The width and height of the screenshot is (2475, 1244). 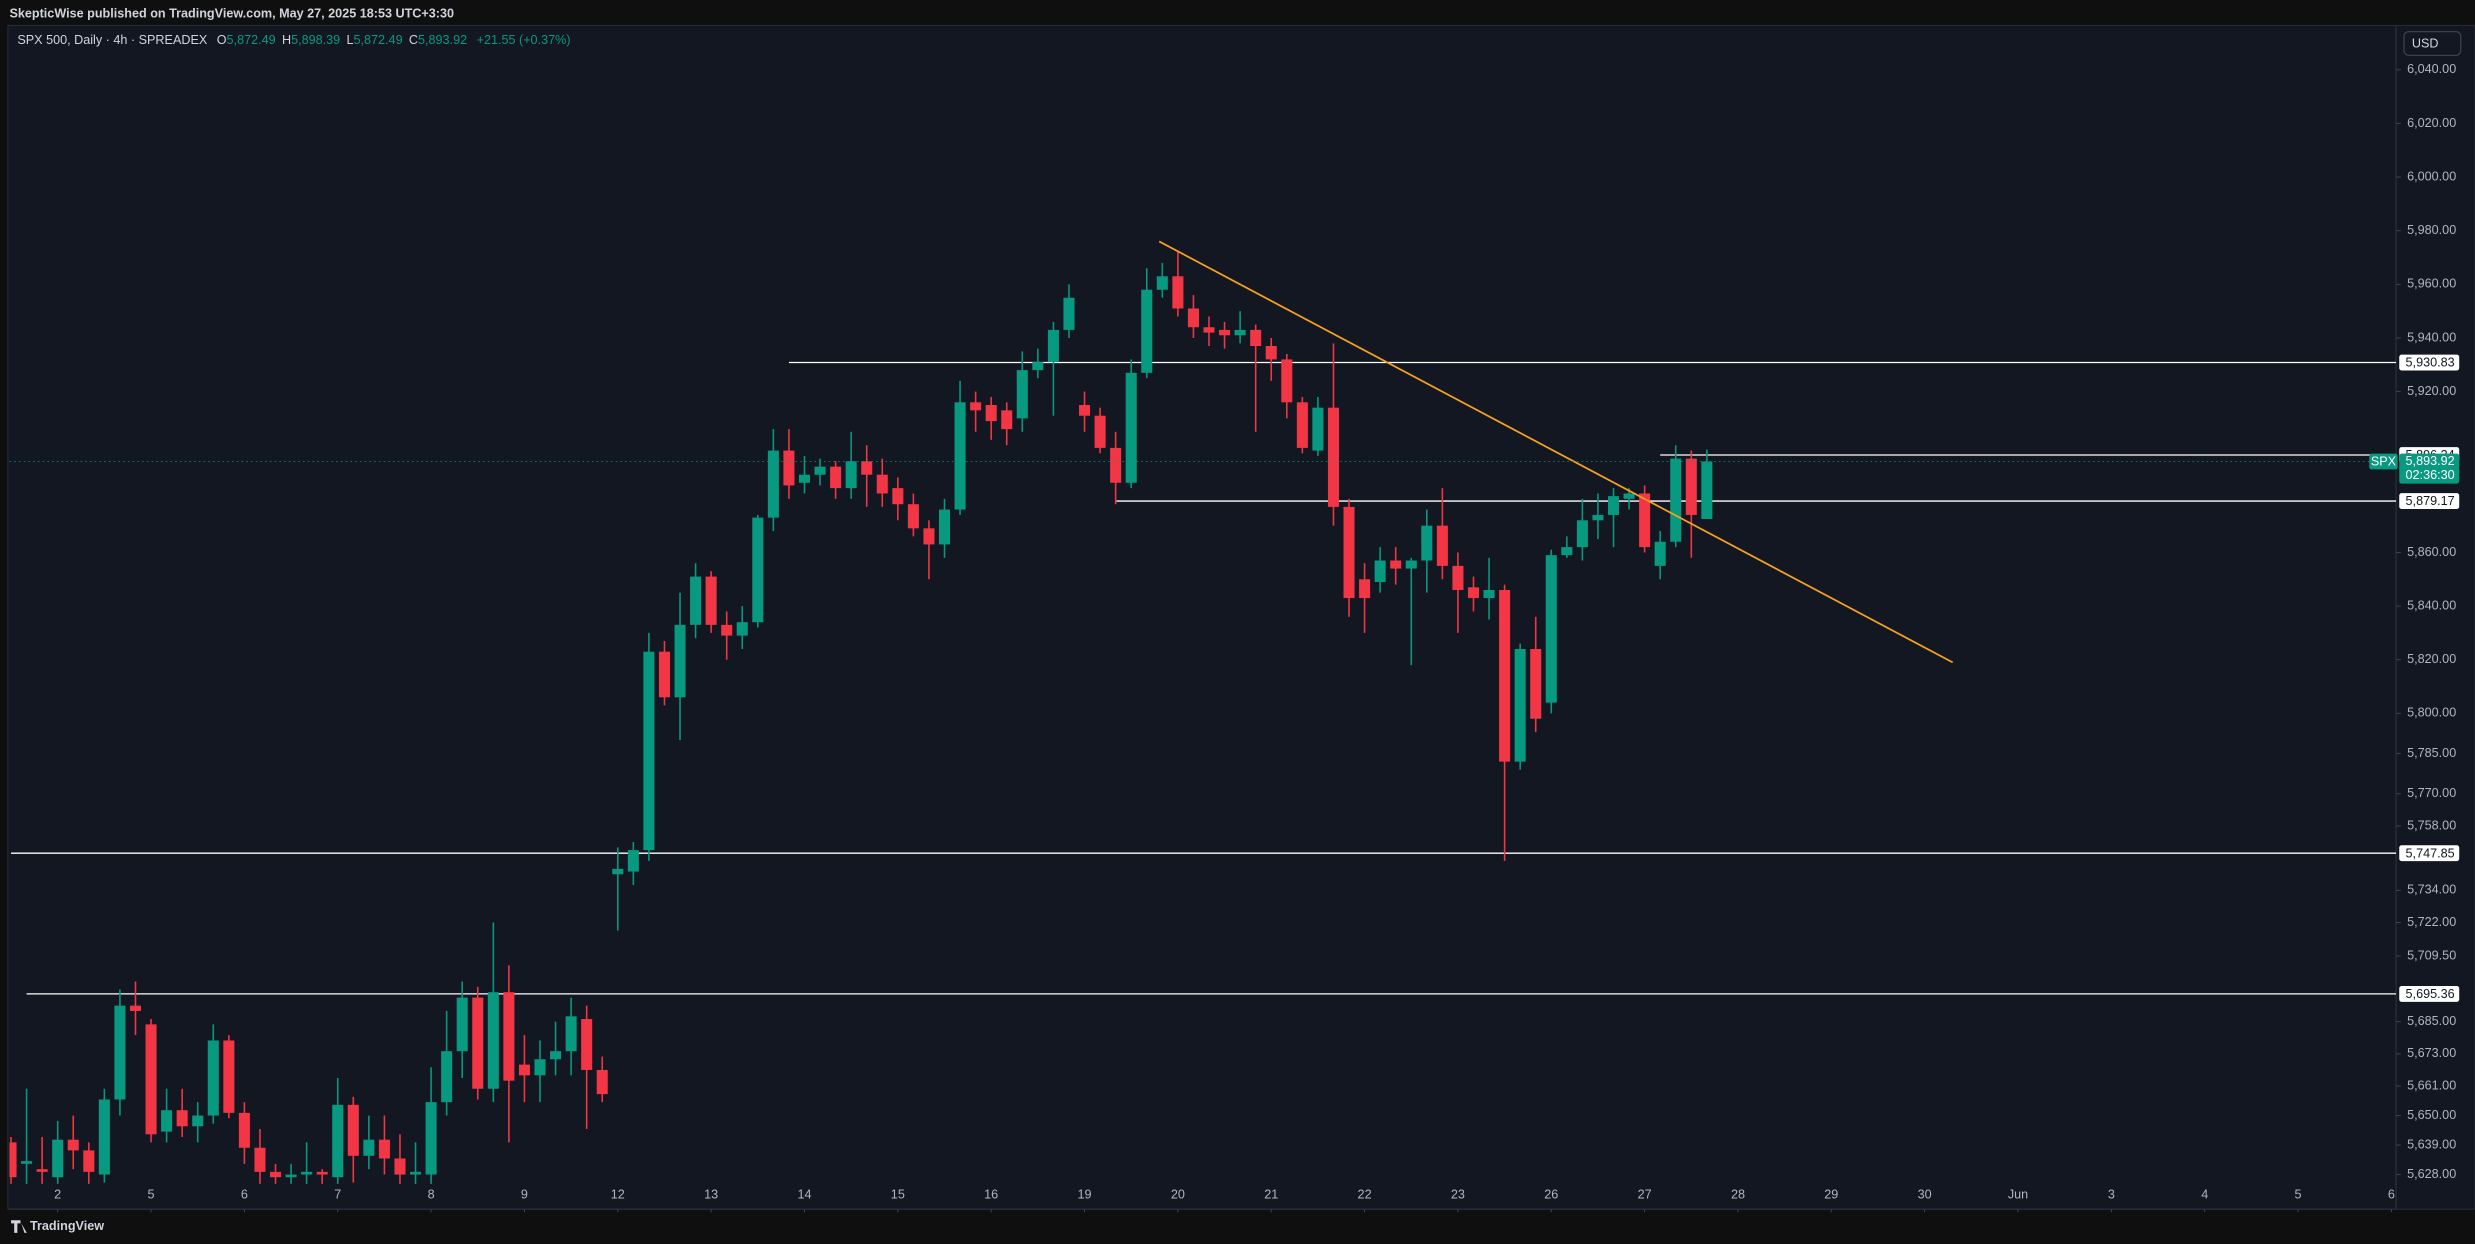 I want to click on x-tick-label: 9, so click(x=524, y=1194).